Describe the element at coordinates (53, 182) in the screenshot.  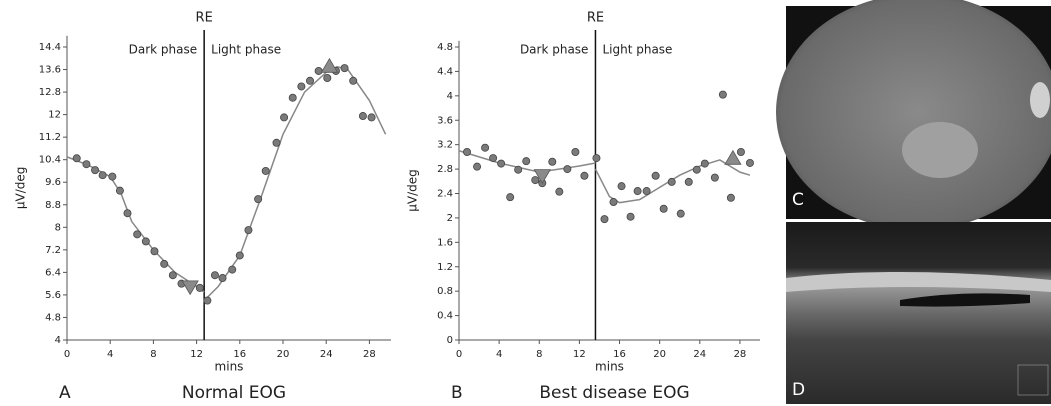
I see `y-tick-label: 9.6` at that location.